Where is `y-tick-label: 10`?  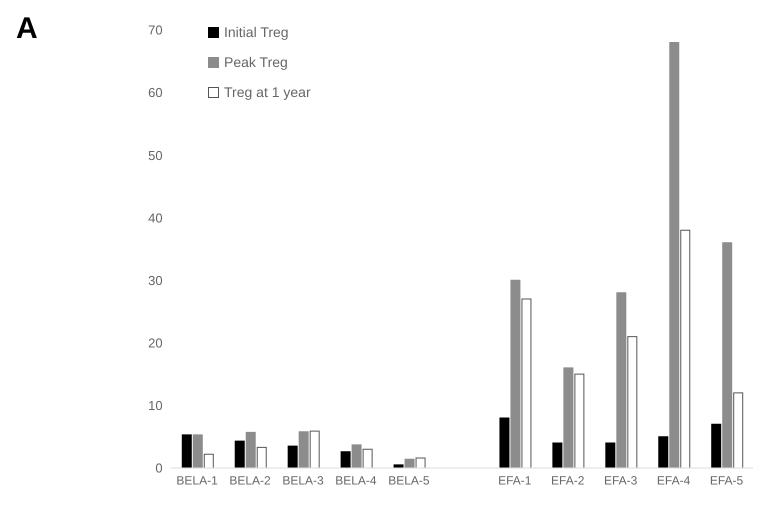
y-tick-label: 10 is located at coordinates (155, 406).